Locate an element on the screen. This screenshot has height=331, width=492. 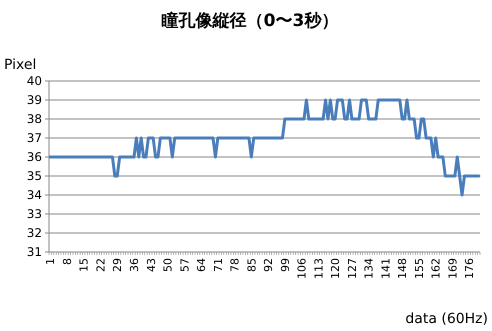
x-tick-label: 99 is located at coordinates (285, 265).